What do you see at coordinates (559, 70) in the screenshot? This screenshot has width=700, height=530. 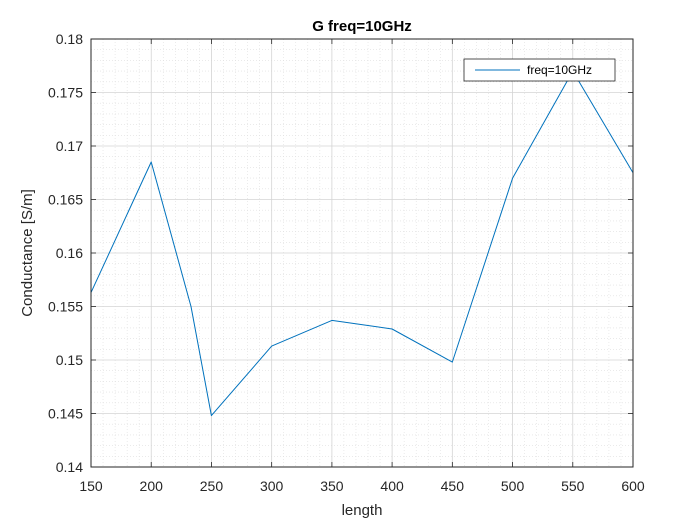 I see `legend-entry: freq=10GHz` at bounding box center [559, 70].